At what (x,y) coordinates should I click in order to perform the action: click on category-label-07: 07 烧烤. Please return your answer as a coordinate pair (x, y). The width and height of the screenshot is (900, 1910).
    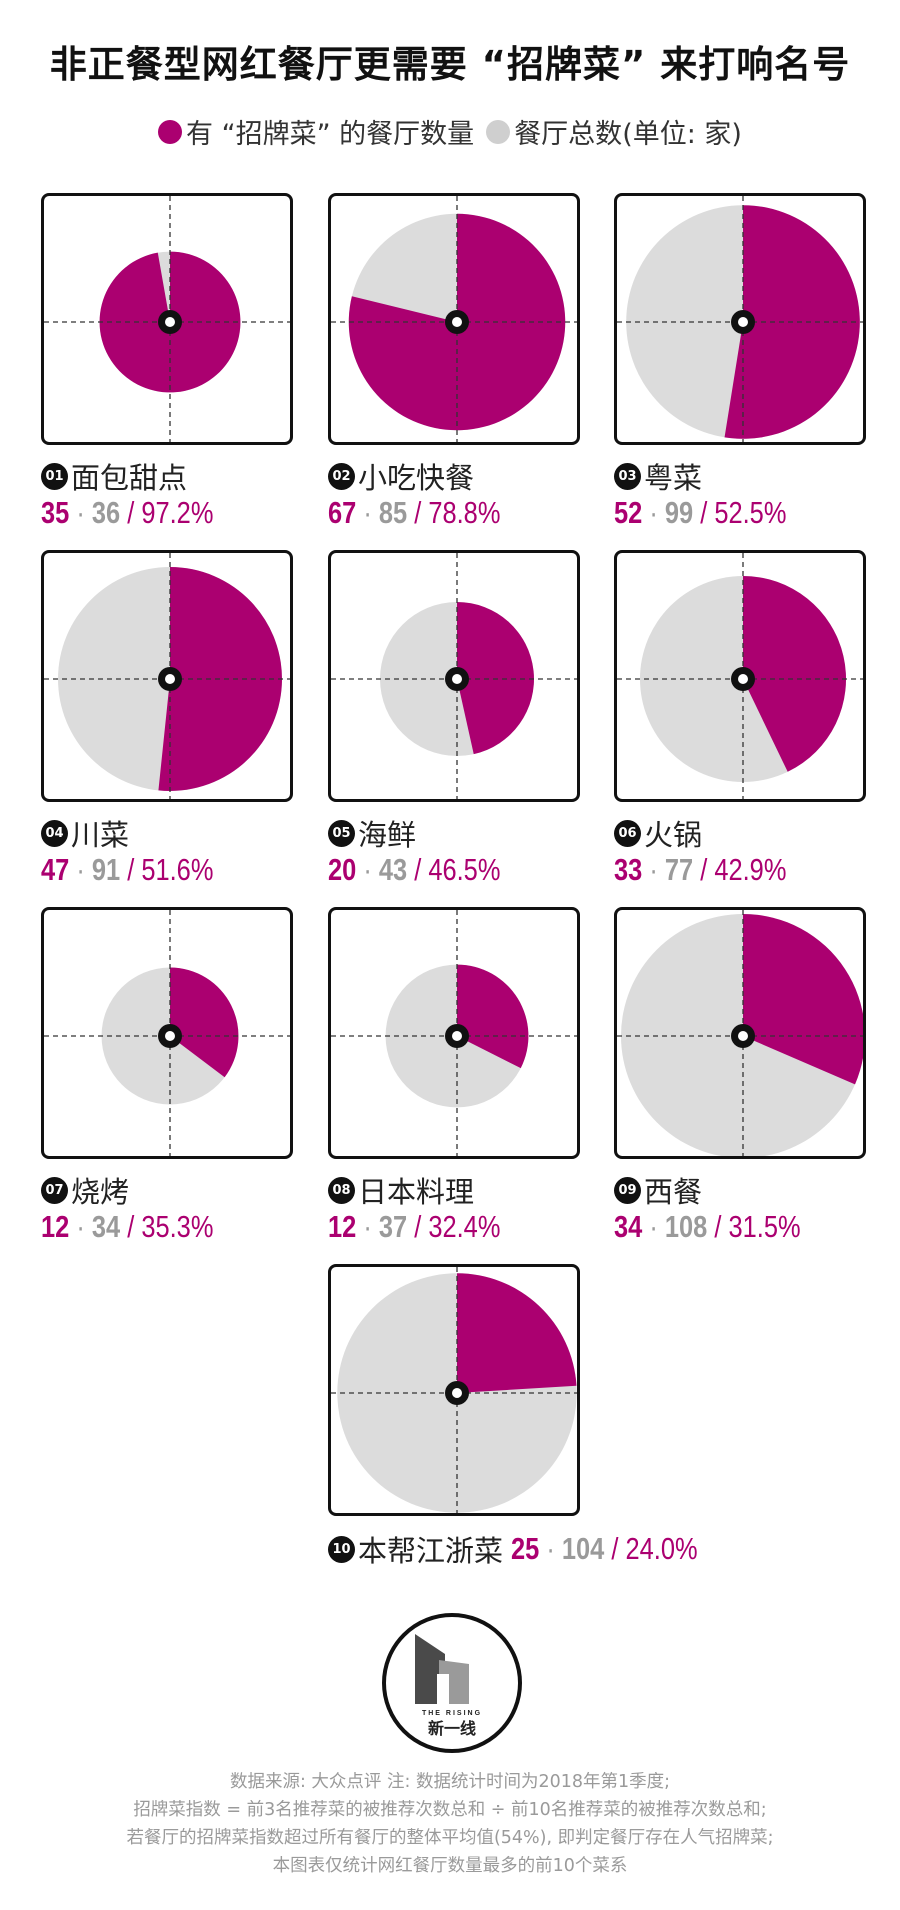
    Looking at the image, I should click on (85, 1190).